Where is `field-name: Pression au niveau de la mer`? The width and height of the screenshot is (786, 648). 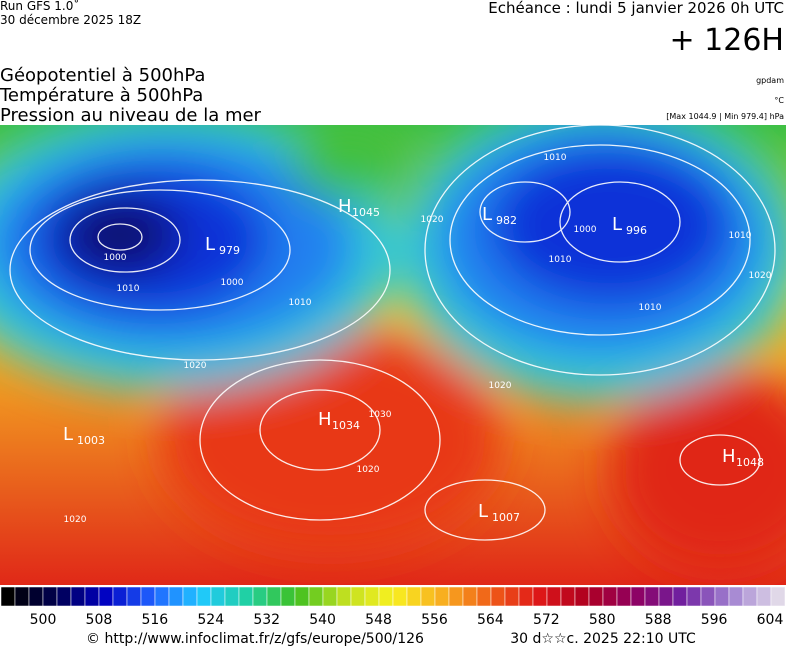 field-name: Pression au niveau de la mer is located at coordinates (131, 115).